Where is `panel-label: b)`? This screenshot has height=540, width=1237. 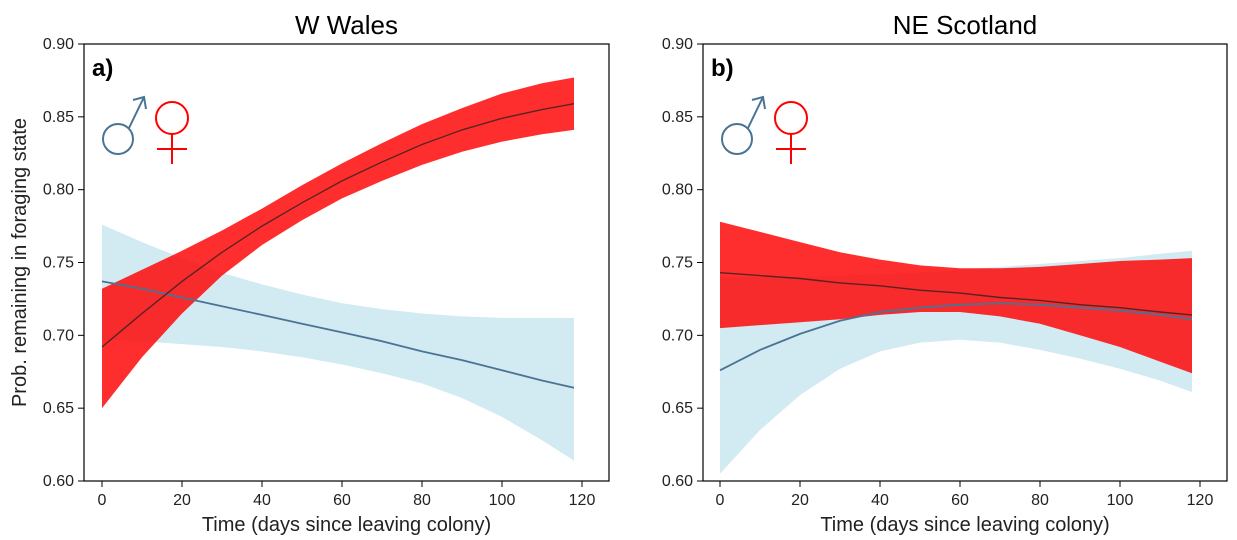
panel-label: b) is located at coordinates (722, 68).